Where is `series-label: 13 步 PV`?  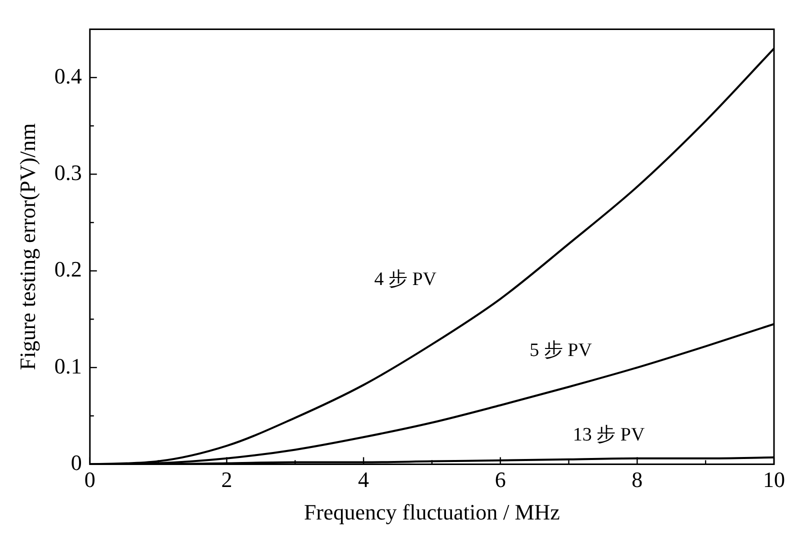
series-label: 13 步 PV is located at coordinates (608, 435).